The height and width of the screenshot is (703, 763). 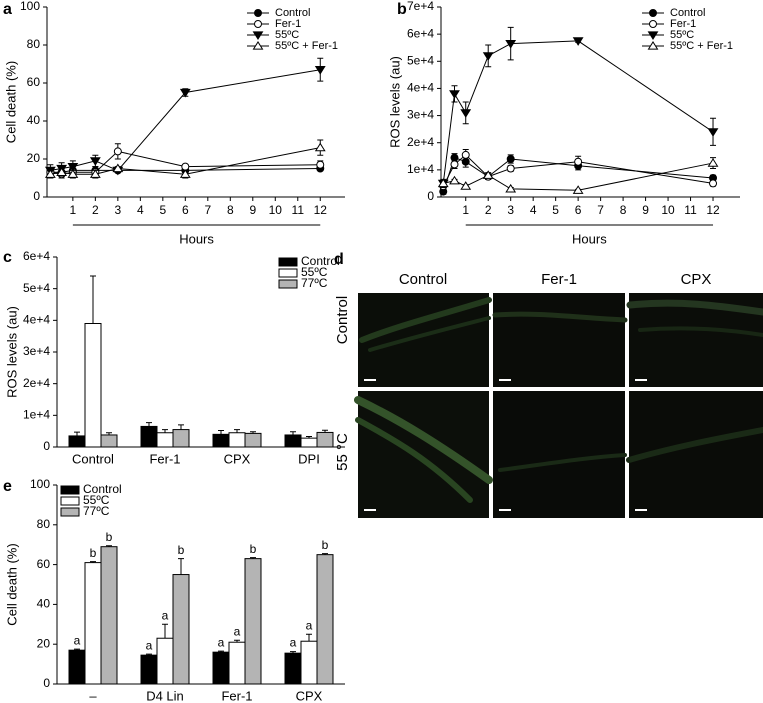 I want to click on y-tick-label: 2e+4, so click(x=420, y=142).